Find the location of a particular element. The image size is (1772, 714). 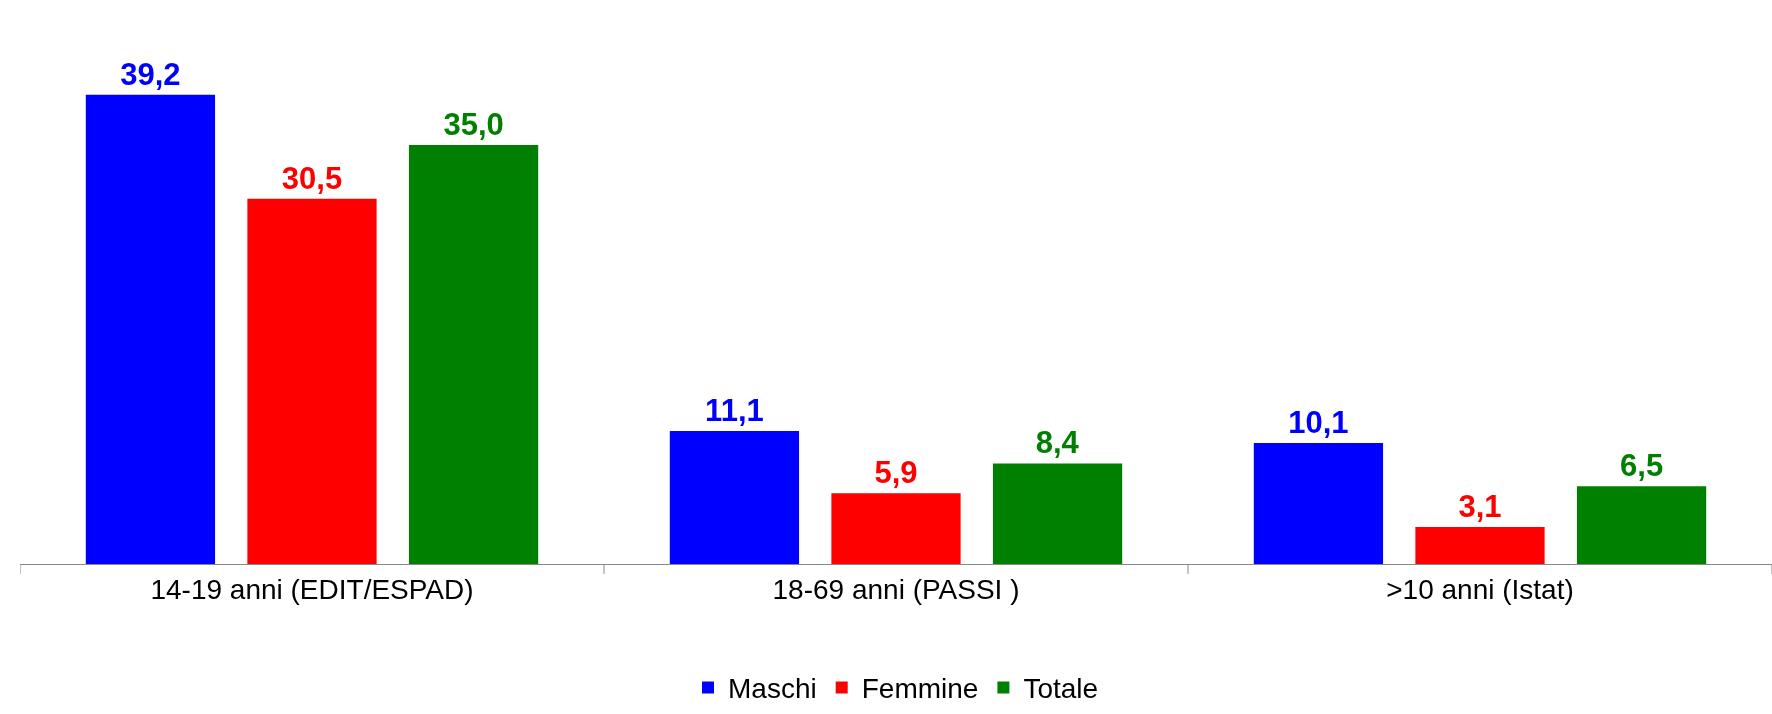

x-tick-label: 14-19 anni (EDIT/ESPAD) is located at coordinates (312, 589).